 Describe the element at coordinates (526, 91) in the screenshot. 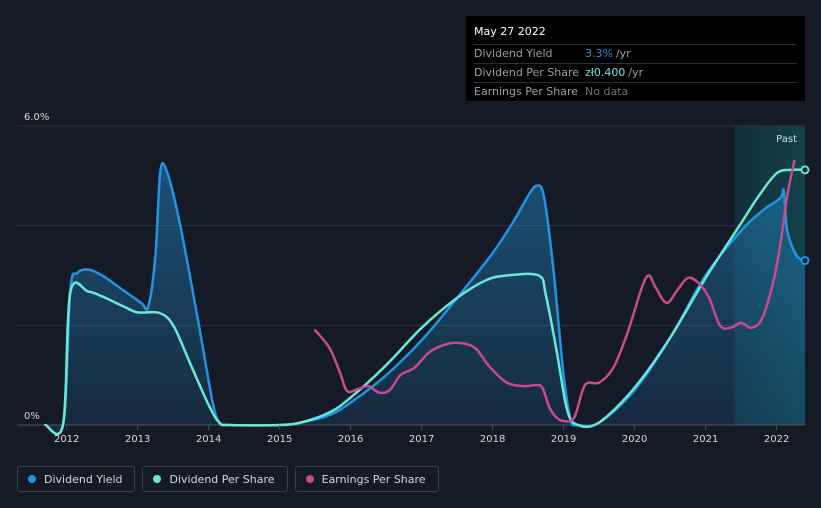

I see `tooltip-label: Earnings Per Share` at that location.